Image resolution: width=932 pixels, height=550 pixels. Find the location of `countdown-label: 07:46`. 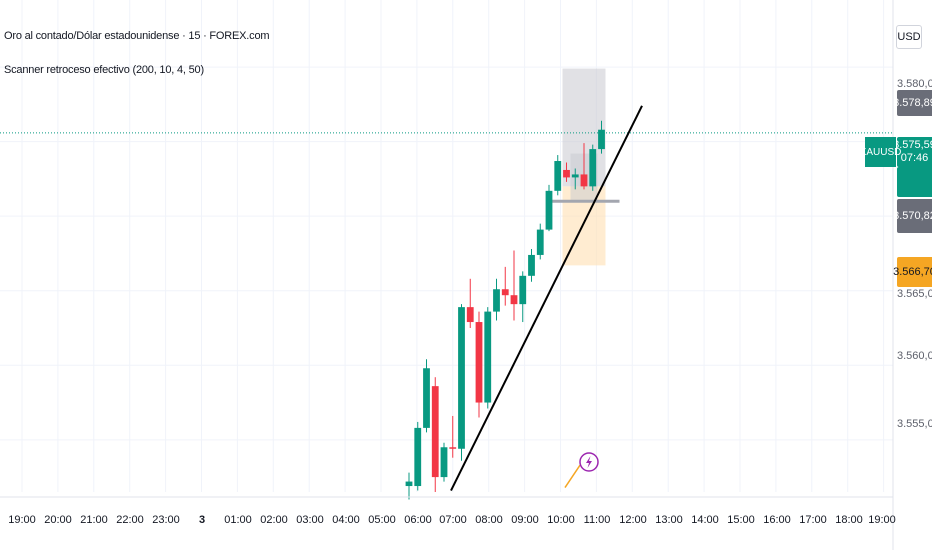

countdown-label: 07:46 is located at coordinates (914, 158).